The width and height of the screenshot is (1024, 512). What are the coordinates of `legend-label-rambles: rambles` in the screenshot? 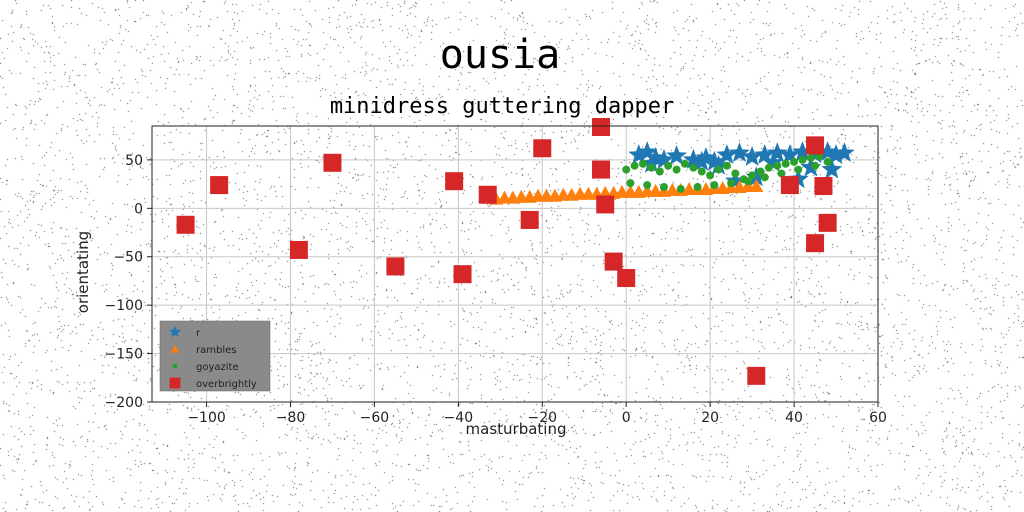 It's located at (216, 350).